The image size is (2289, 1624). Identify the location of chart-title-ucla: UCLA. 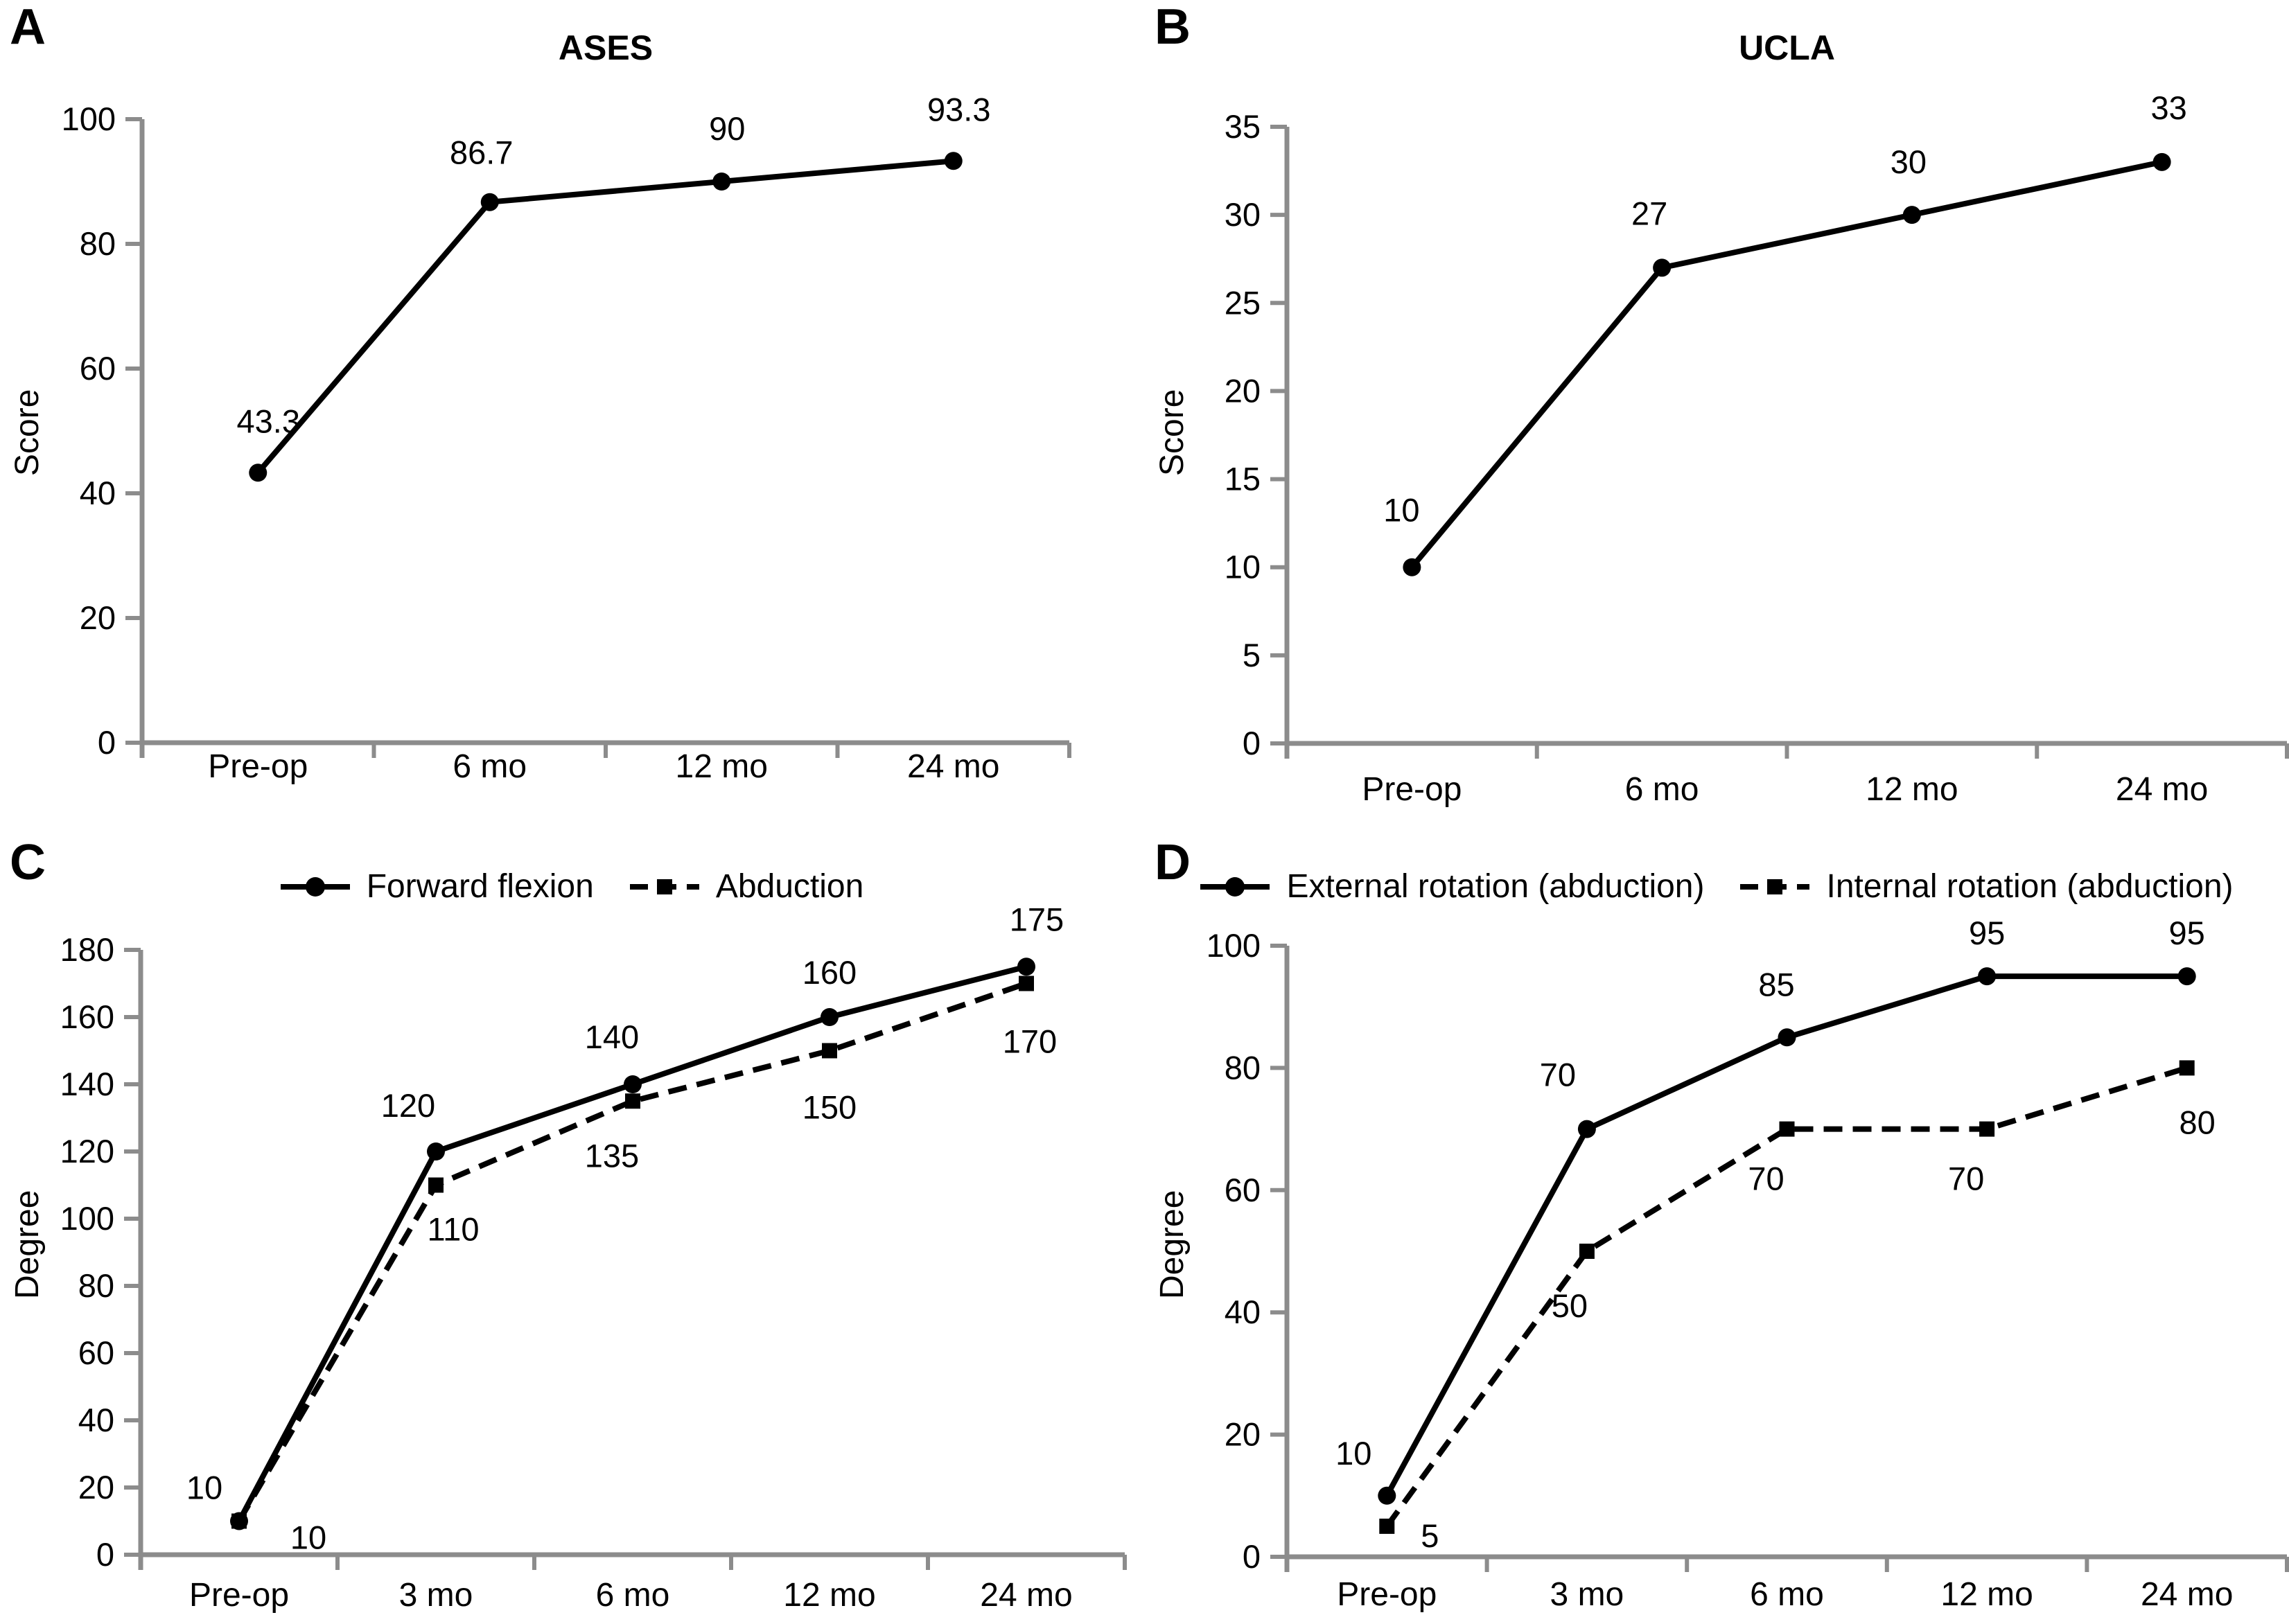
(1787, 47).